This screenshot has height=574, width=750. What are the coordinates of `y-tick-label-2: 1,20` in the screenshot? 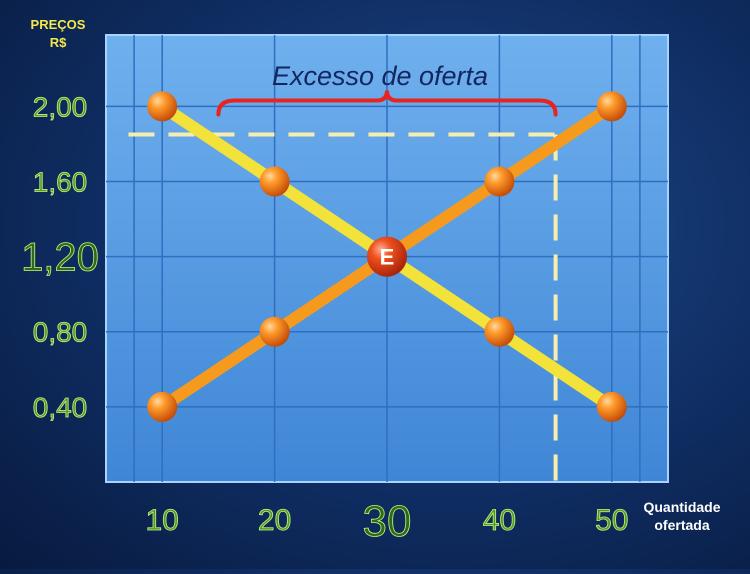 It's located at (60, 258).